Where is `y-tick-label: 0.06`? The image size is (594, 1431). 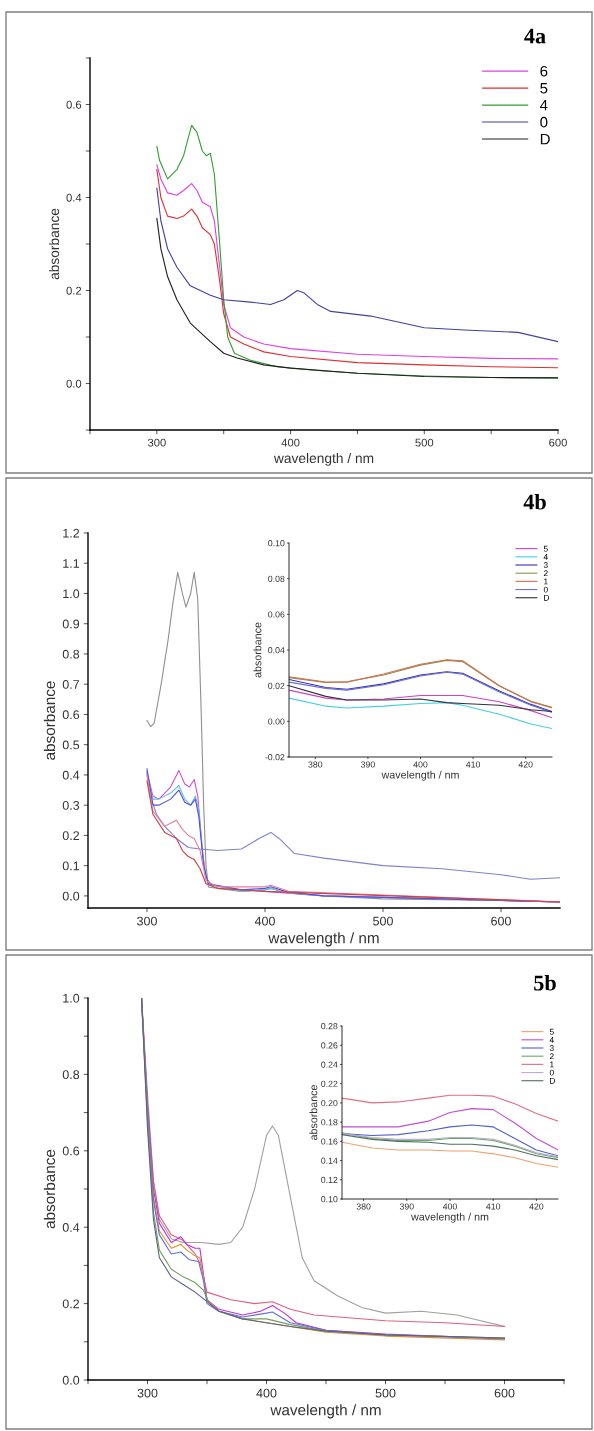 y-tick-label: 0.06 is located at coordinates (276, 614).